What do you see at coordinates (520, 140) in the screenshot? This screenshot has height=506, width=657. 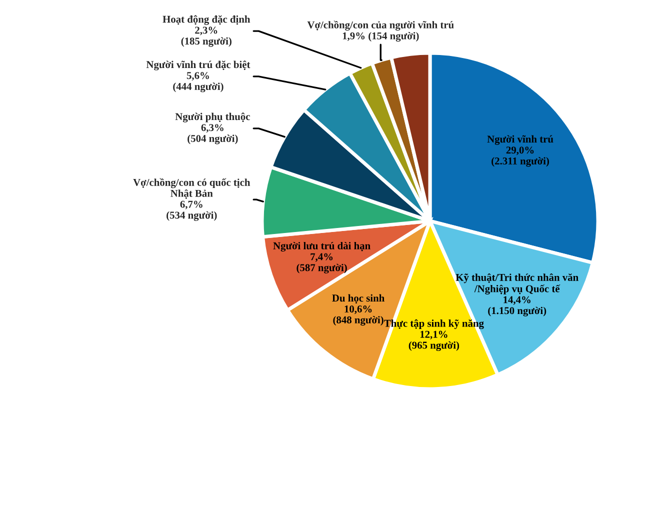 I see `slice-label: Người vĩnh trú` at bounding box center [520, 140].